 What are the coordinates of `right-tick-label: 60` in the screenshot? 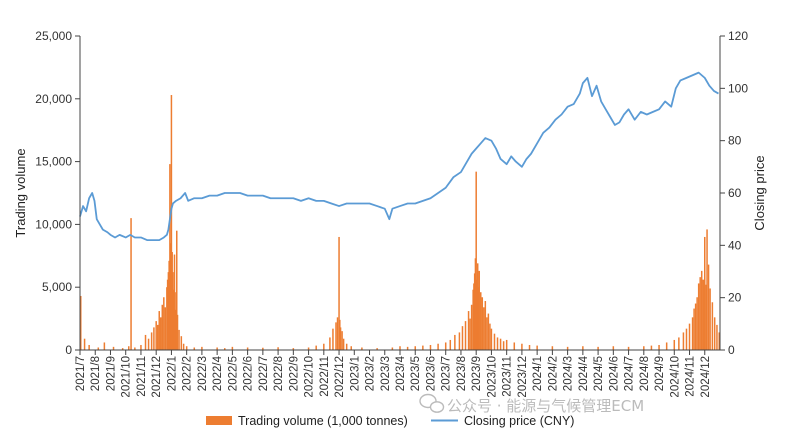 It's located at (735, 193).